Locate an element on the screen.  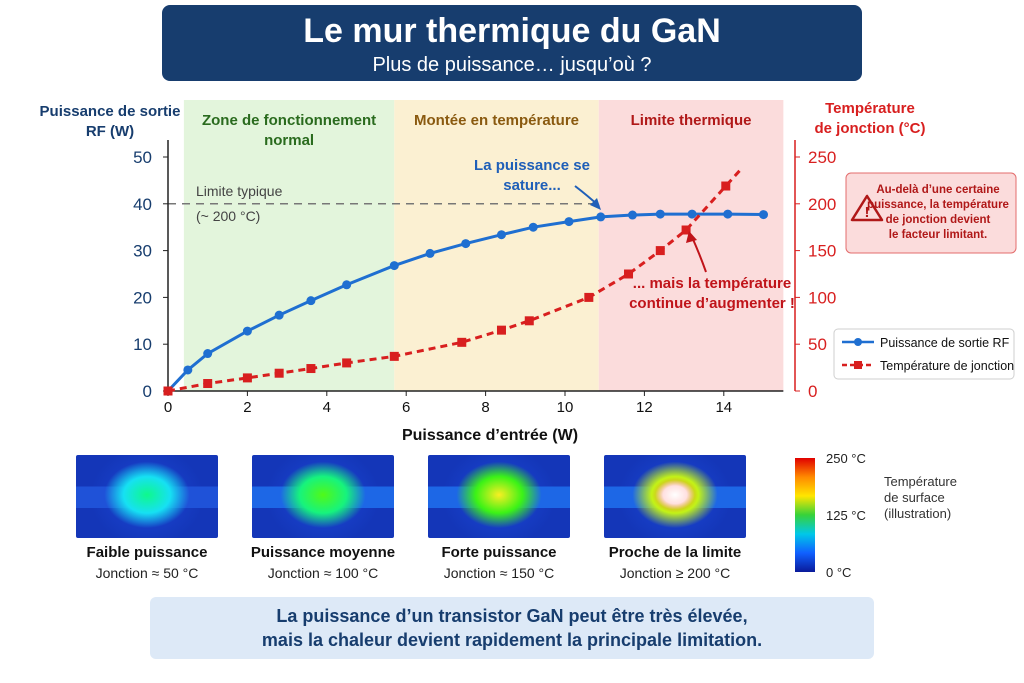
y-right-tick-label: 0 is located at coordinates (812, 391).